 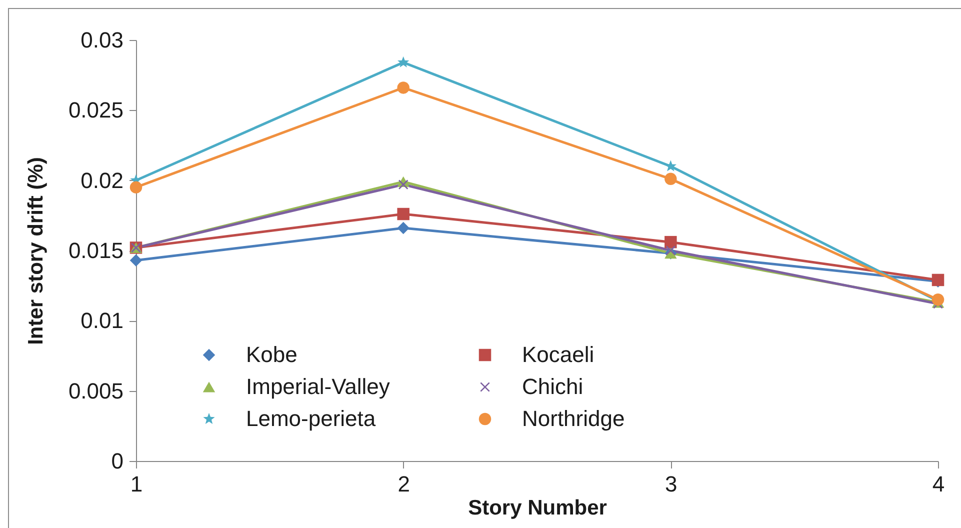 I want to click on x-tick-label: 1, so click(x=136, y=484).